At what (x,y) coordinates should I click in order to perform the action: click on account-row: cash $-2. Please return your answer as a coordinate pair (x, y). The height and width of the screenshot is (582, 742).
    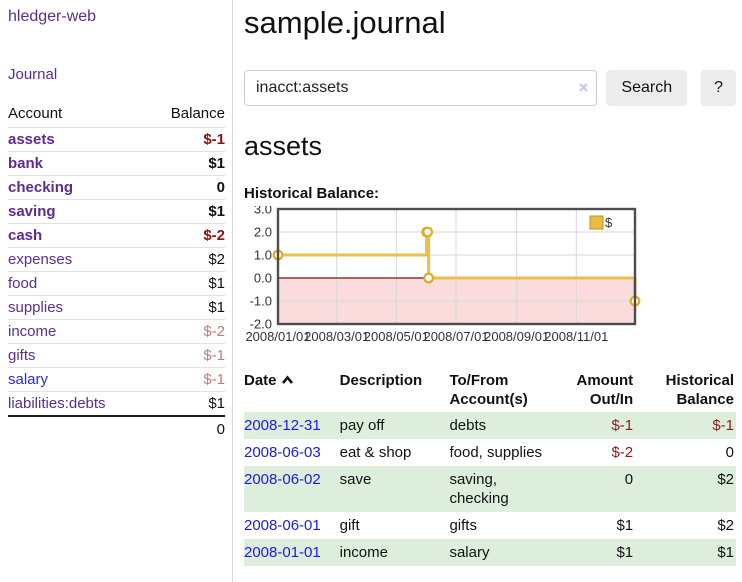
    Looking at the image, I should click on (116, 235).